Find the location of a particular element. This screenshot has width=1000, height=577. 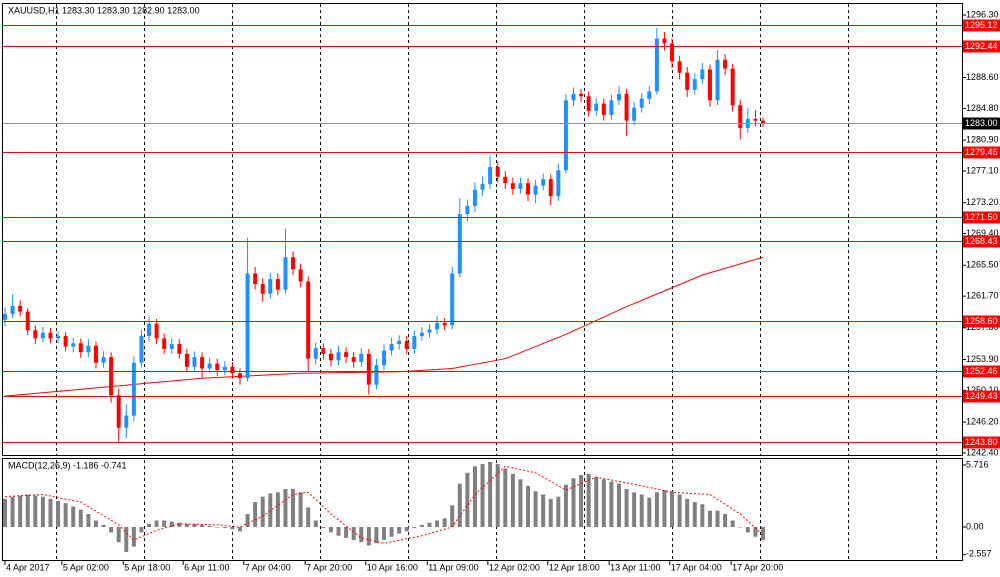

x-tick-label: 11 Apr 09:00 is located at coordinates (453, 567).